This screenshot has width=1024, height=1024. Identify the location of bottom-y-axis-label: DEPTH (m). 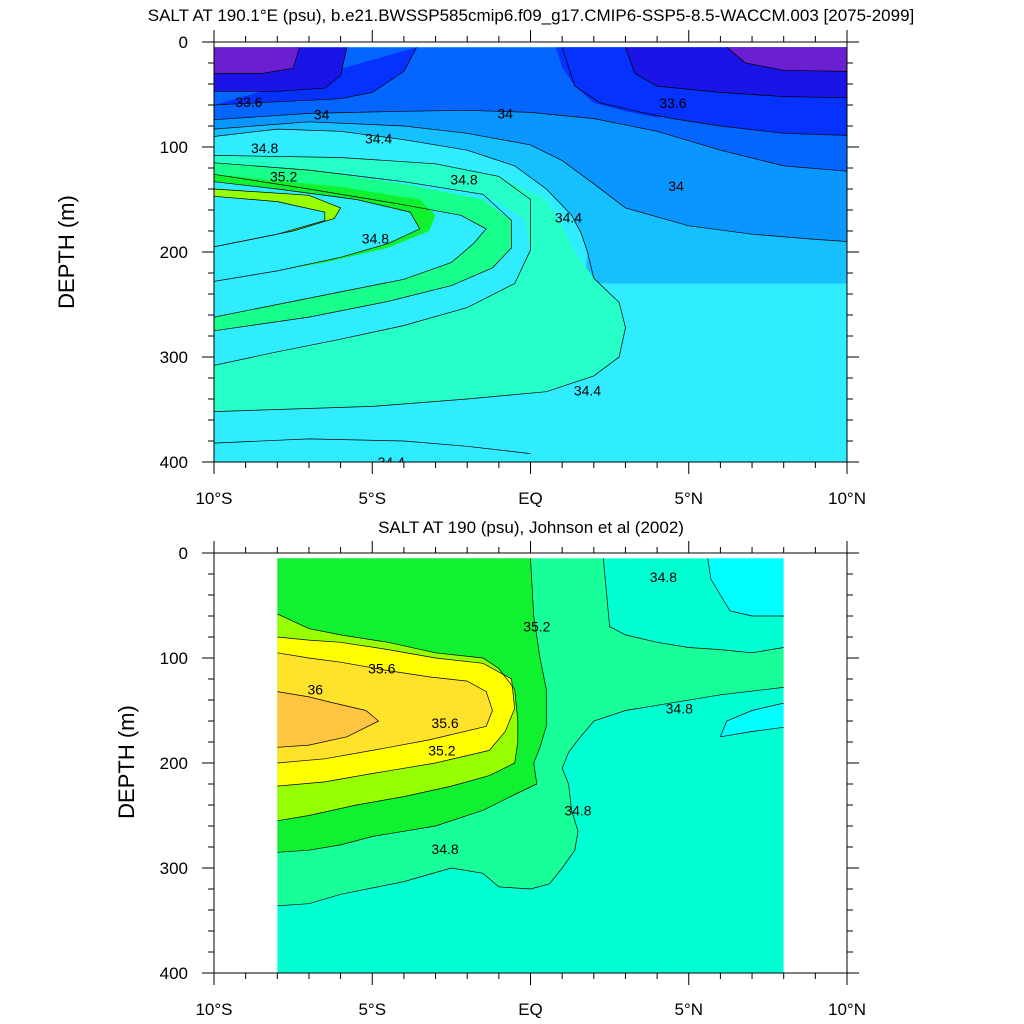
(126, 762).